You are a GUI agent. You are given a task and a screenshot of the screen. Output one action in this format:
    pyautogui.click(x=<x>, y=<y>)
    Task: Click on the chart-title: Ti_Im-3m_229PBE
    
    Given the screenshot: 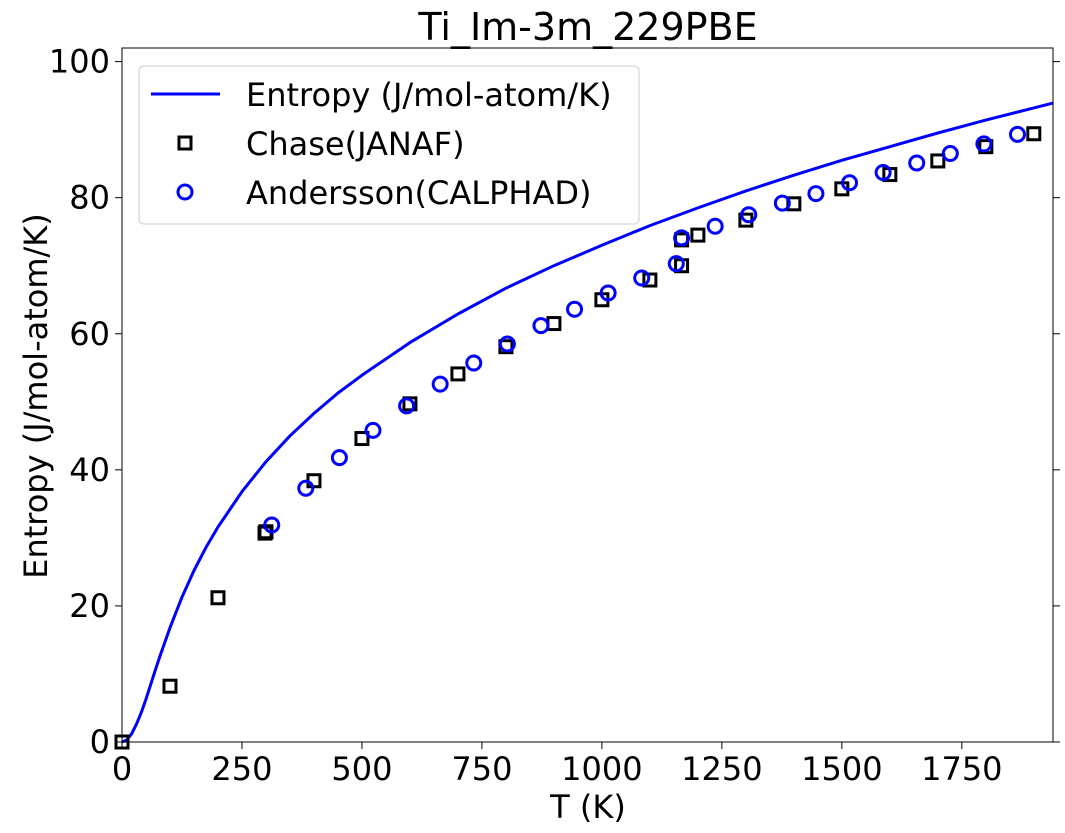 What is the action you would take?
    pyautogui.click(x=587, y=27)
    